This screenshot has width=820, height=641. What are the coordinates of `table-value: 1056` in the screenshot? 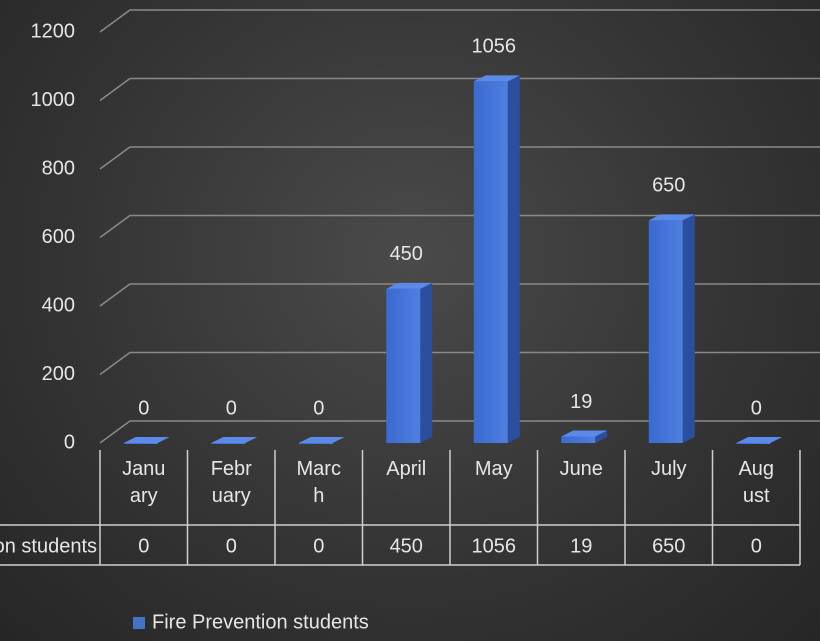 It's located at (494, 546).